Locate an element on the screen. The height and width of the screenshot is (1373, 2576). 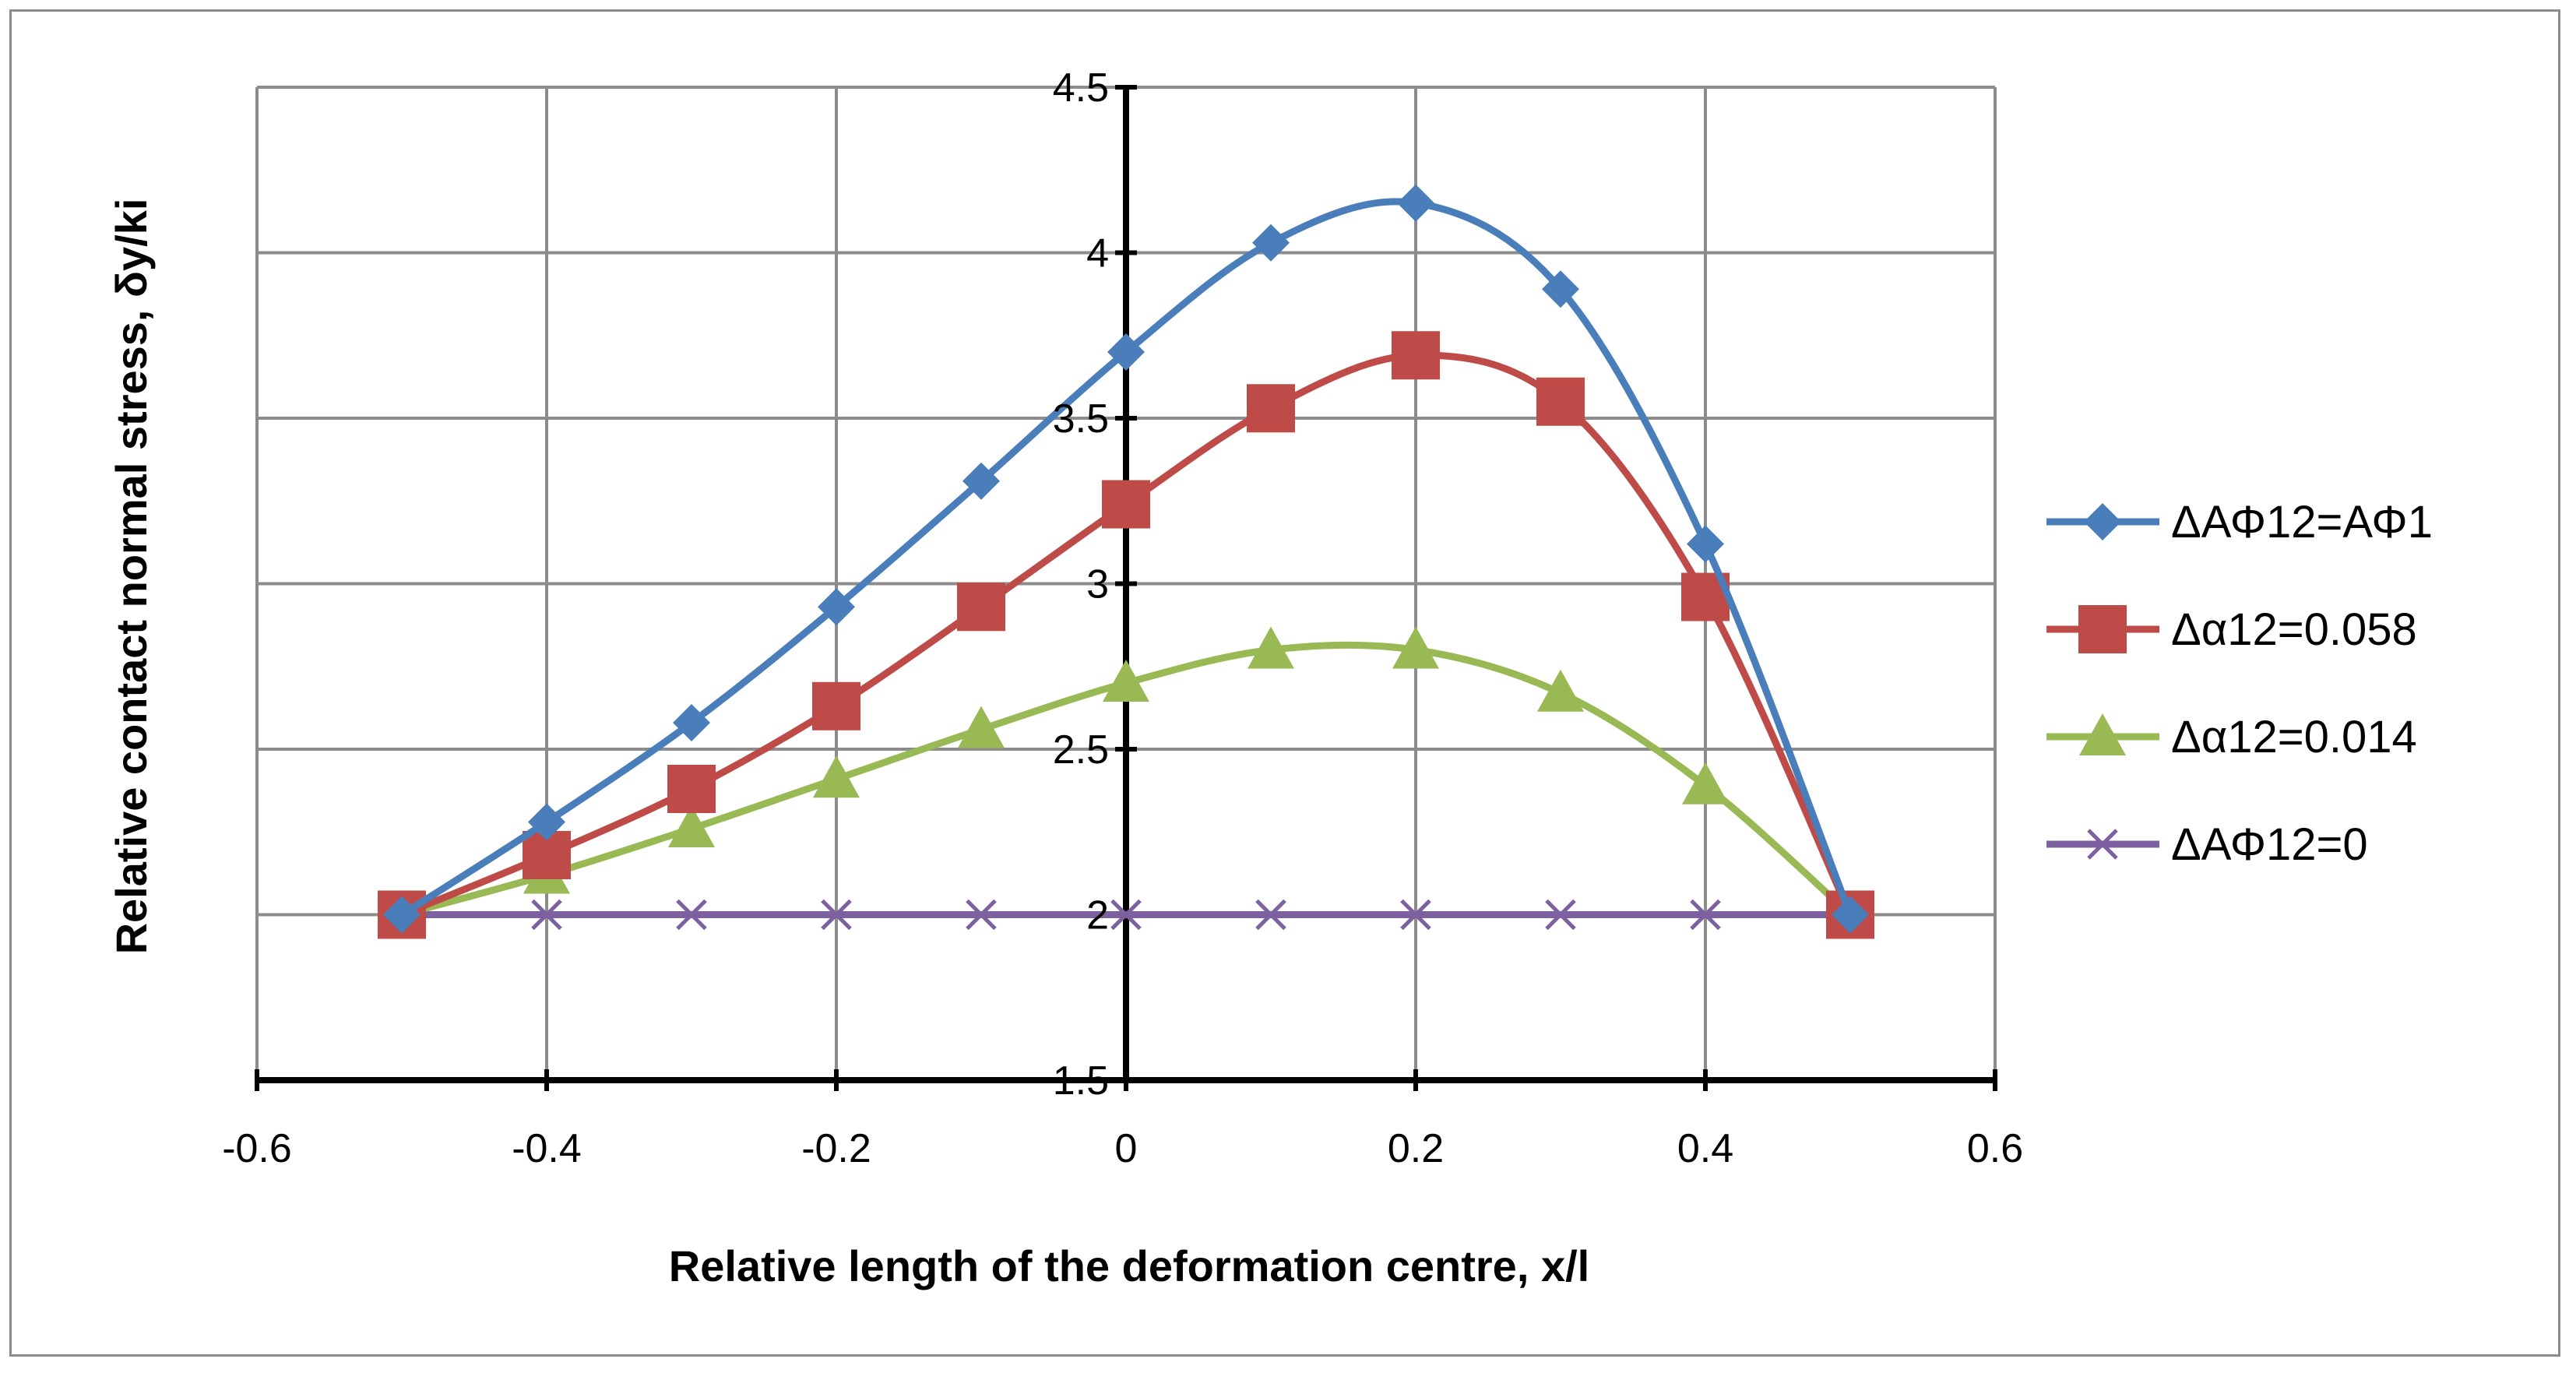
y-tick-label: 2 is located at coordinates (1097, 915).